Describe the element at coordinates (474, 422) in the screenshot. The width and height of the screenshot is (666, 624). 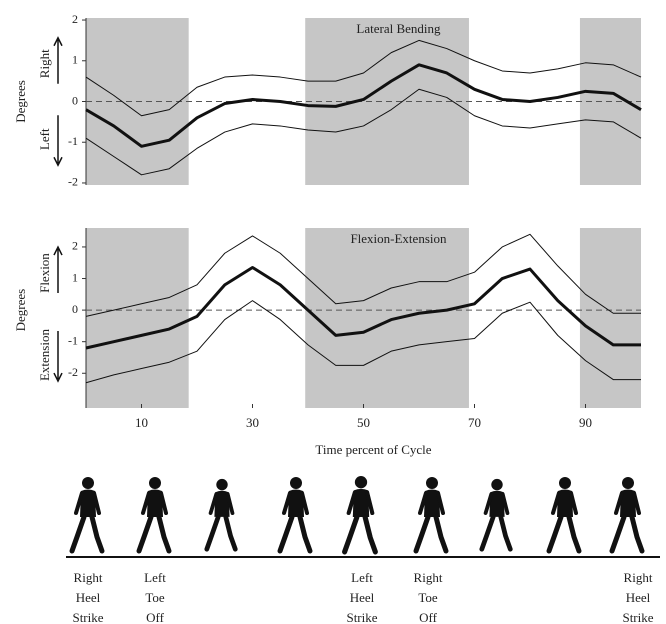
I see `x-tick-label: 70` at that location.